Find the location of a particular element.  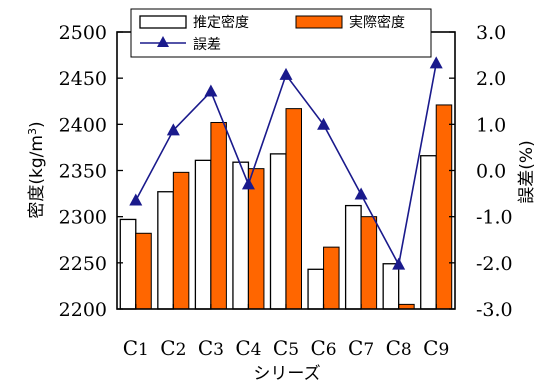

error-point-C5 is located at coordinates (286, 73).